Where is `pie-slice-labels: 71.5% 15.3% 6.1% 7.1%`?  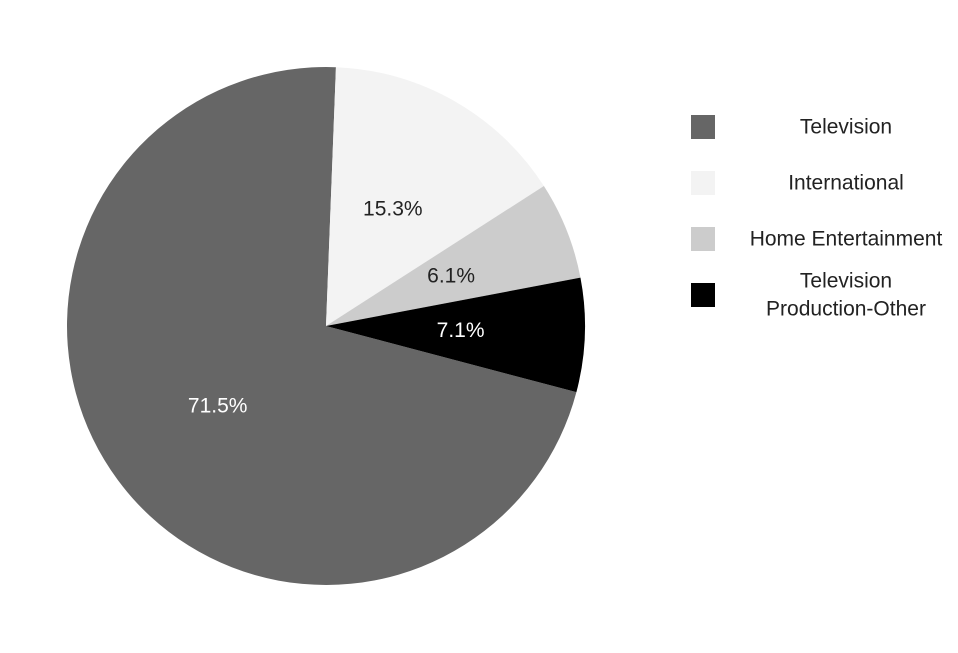
pie-slice-labels: 71.5% 15.3% 6.1% 7.1% is located at coordinates (336, 308).